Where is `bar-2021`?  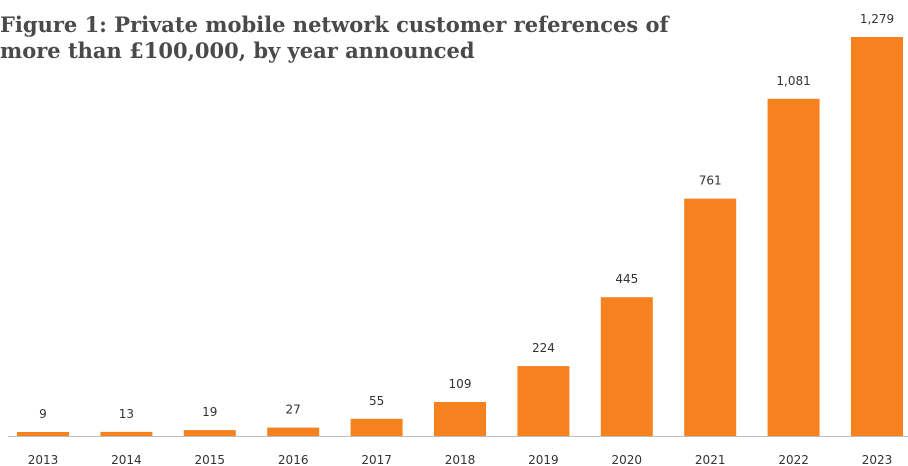 bar-2021 is located at coordinates (710, 317).